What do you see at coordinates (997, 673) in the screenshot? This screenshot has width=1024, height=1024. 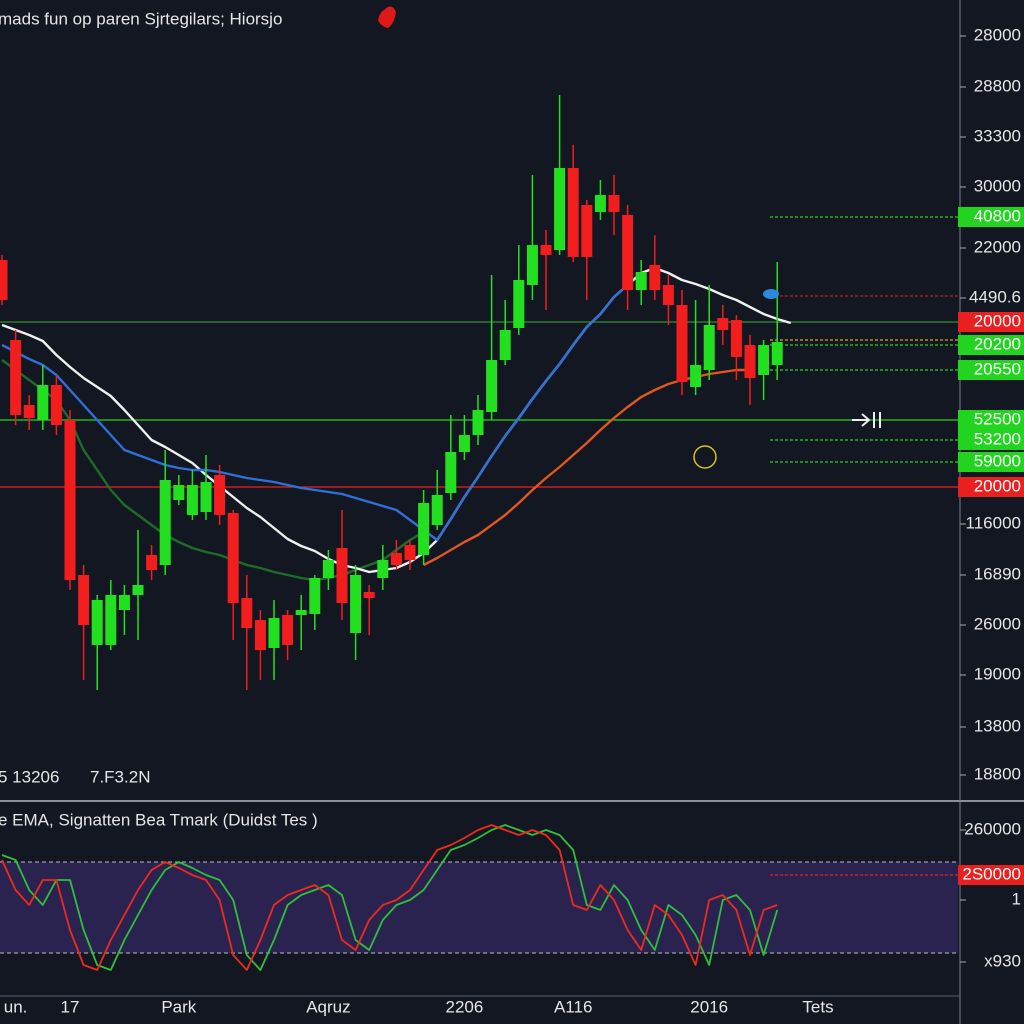 I see `y-tick-label: 19000` at bounding box center [997, 673].